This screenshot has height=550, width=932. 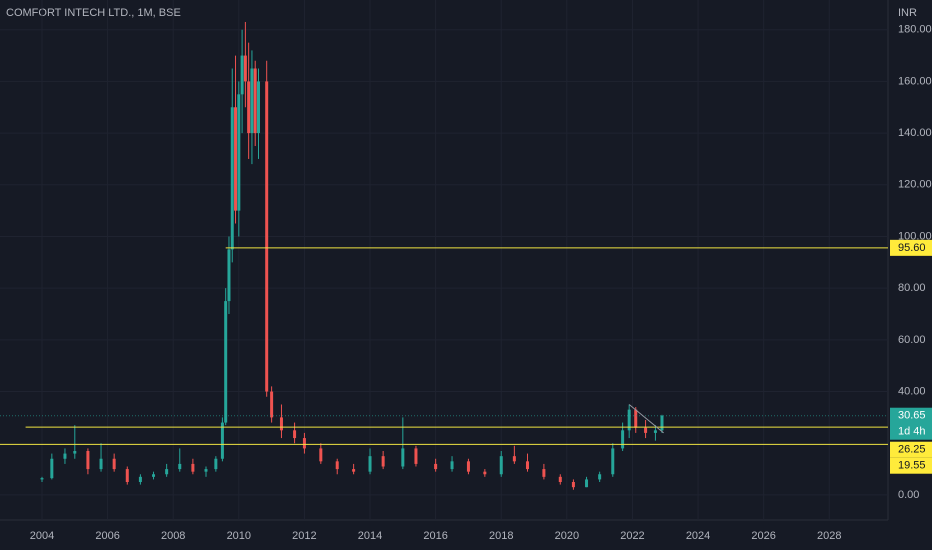 I want to click on x-tick-label: 2014, so click(x=370, y=536).